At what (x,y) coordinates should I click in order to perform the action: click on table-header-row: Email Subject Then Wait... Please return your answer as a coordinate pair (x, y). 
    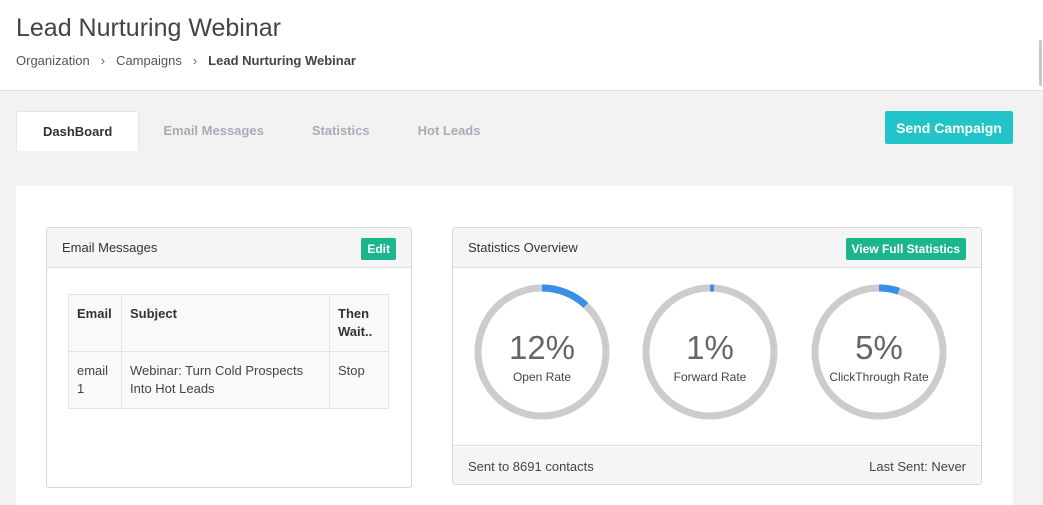
    Looking at the image, I should click on (228, 323).